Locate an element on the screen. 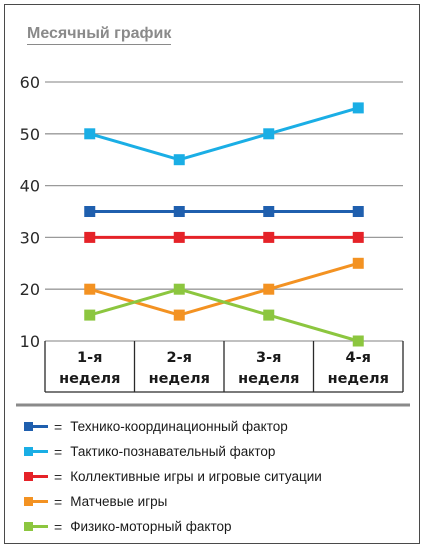 This screenshot has width=426, height=550. legend-item: = Тактико-познавательный фактор is located at coordinates (214, 451).